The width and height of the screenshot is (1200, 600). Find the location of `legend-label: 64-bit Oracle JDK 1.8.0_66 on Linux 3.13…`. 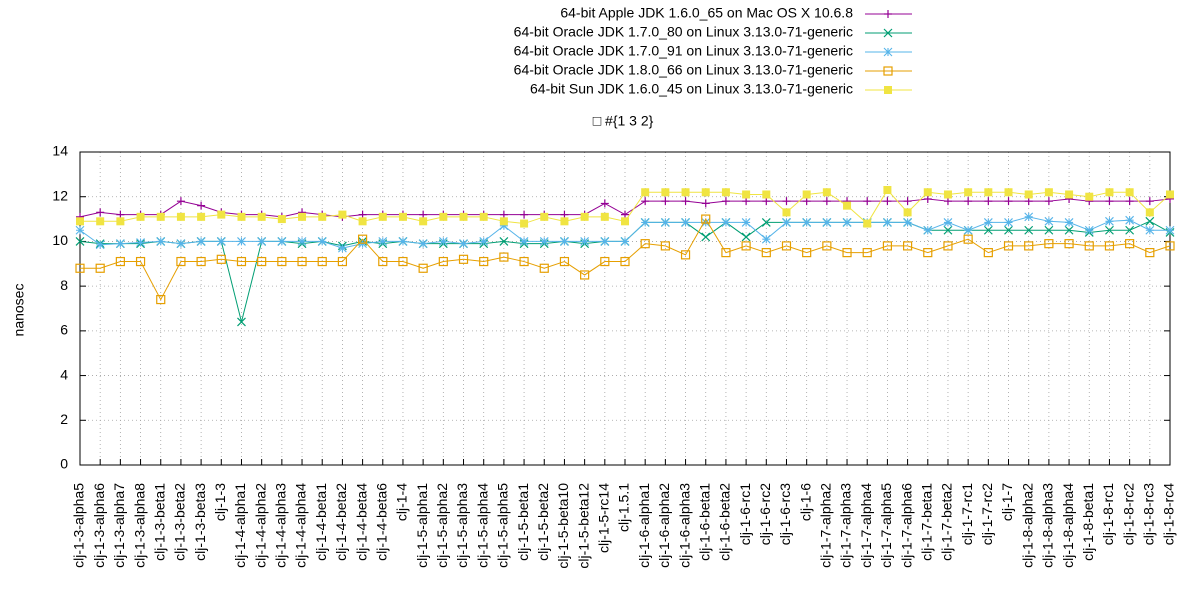

legend-label: 64-bit Oracle JDK 1.8.0_66 on Linux 3.13… is located at coordinates (683, 70).